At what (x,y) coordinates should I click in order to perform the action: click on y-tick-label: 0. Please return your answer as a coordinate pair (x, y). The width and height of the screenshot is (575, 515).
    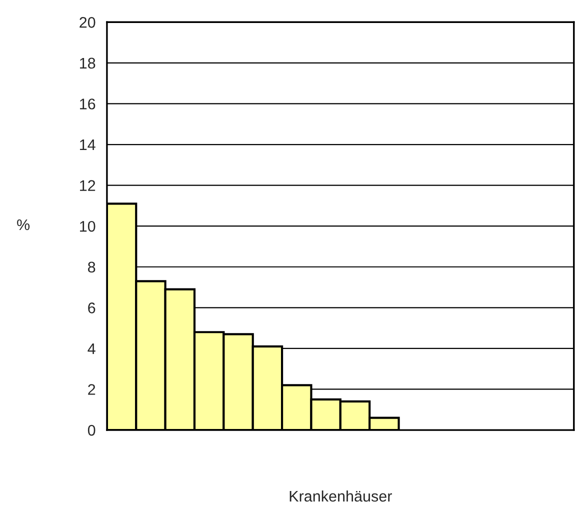
    Looking at the image, I should click on (92, 430).